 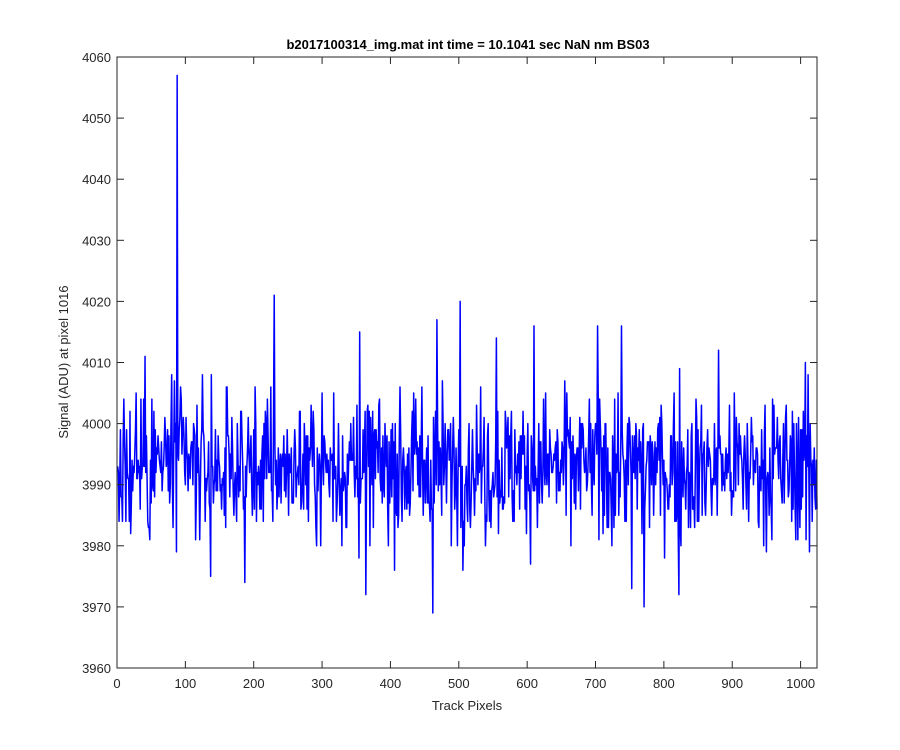 I want to click on y-tick-label: 4040, so click(x=96, y=179).